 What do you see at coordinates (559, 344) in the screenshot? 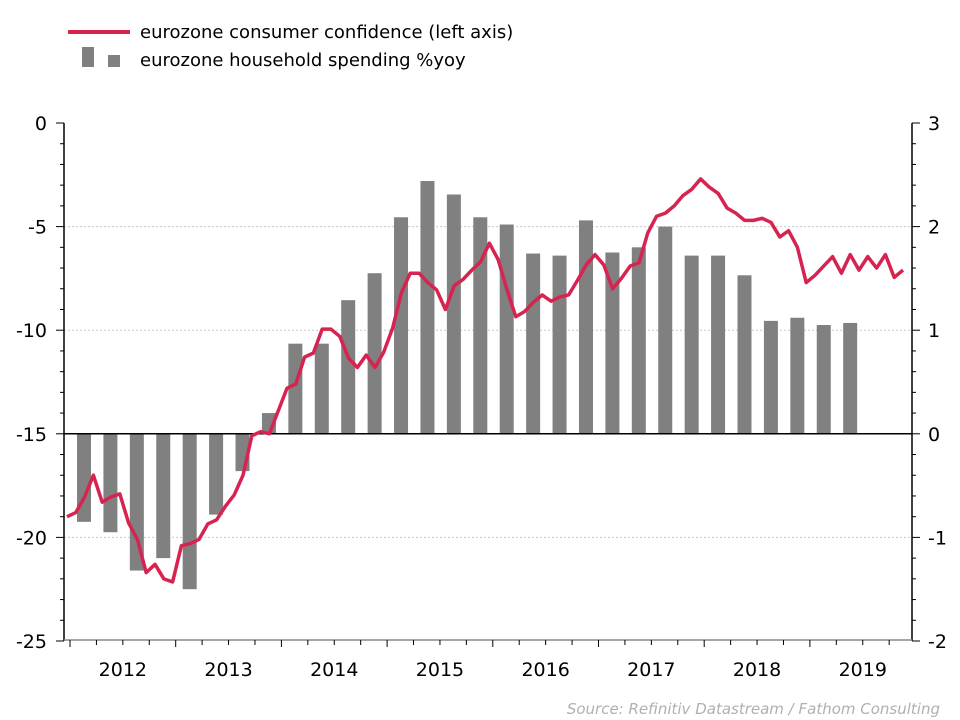
I see `bar-2016Q3` at bounding box center [559, 344].